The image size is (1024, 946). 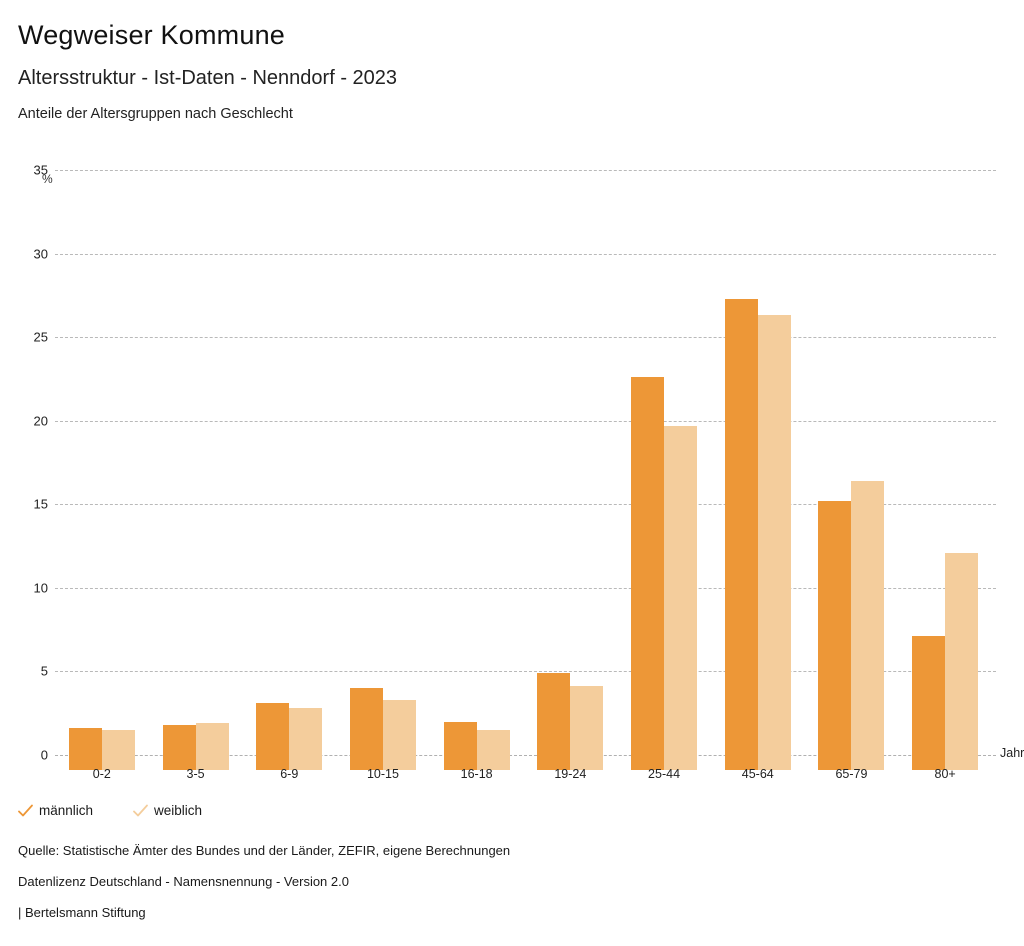 I want to click on legend-label: weiblich, so click(x=178, y=810).